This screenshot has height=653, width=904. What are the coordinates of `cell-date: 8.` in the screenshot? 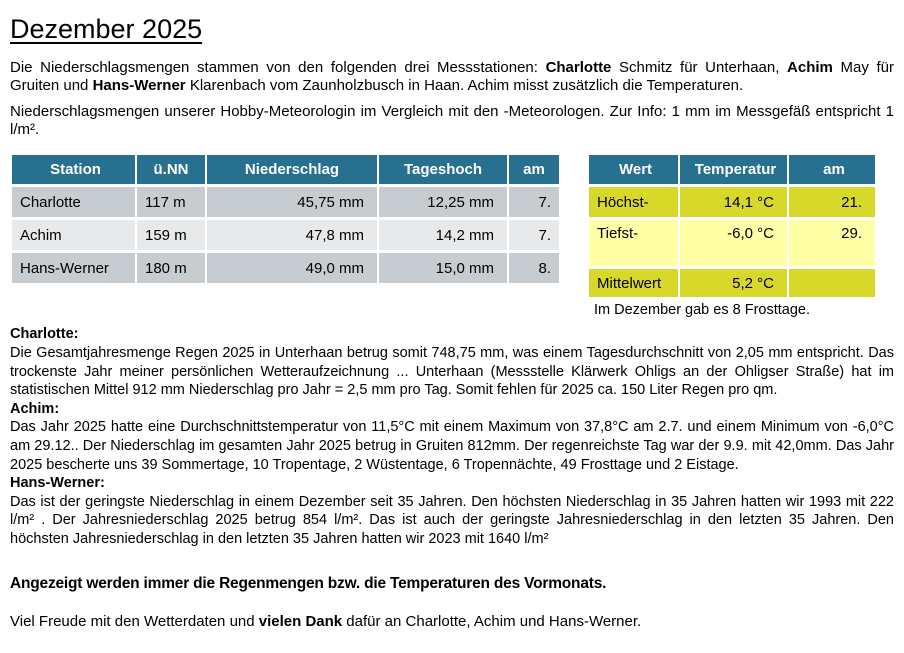 It's located at (534, 268).